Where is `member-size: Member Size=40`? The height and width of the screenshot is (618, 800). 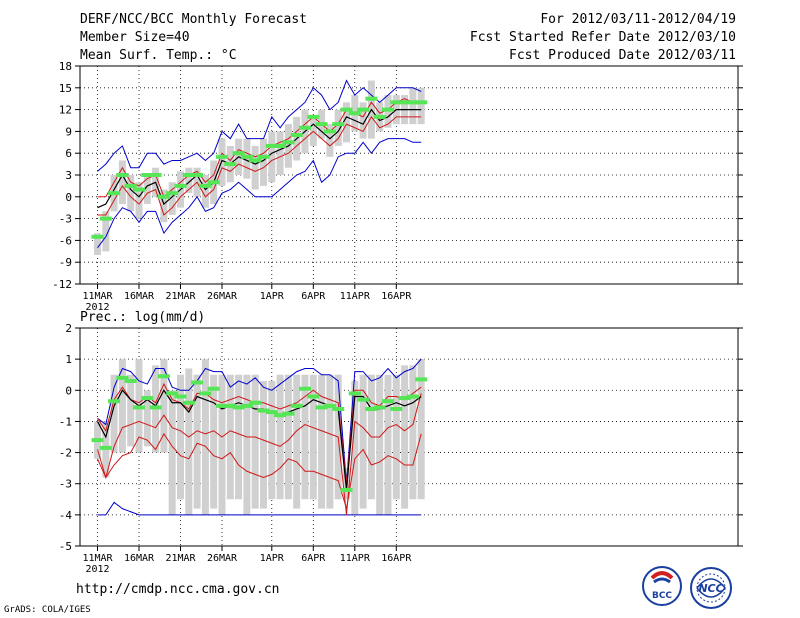 member-size: Member Size=40 is located at coordinates (135, 37).